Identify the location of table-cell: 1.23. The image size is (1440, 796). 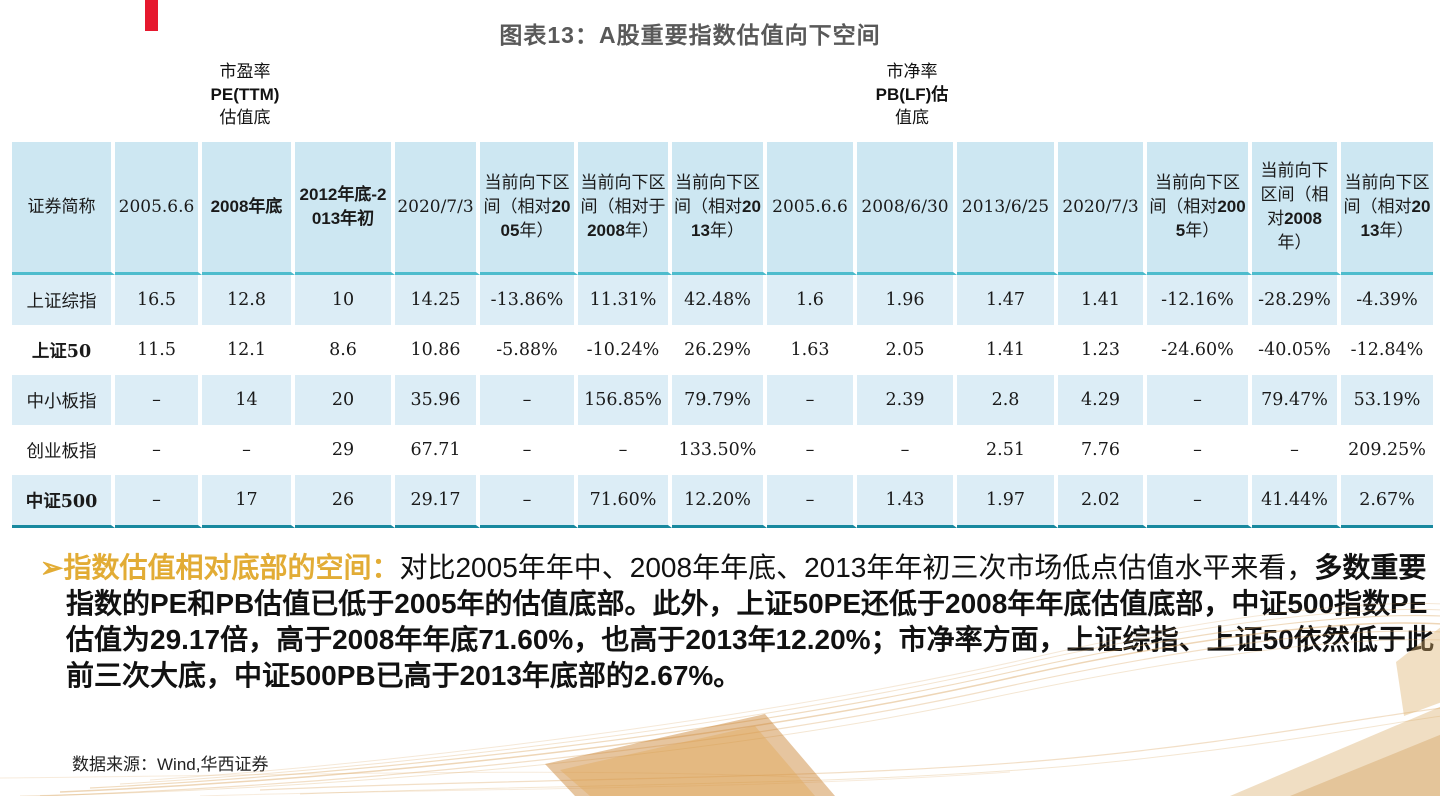
(1102, 350).